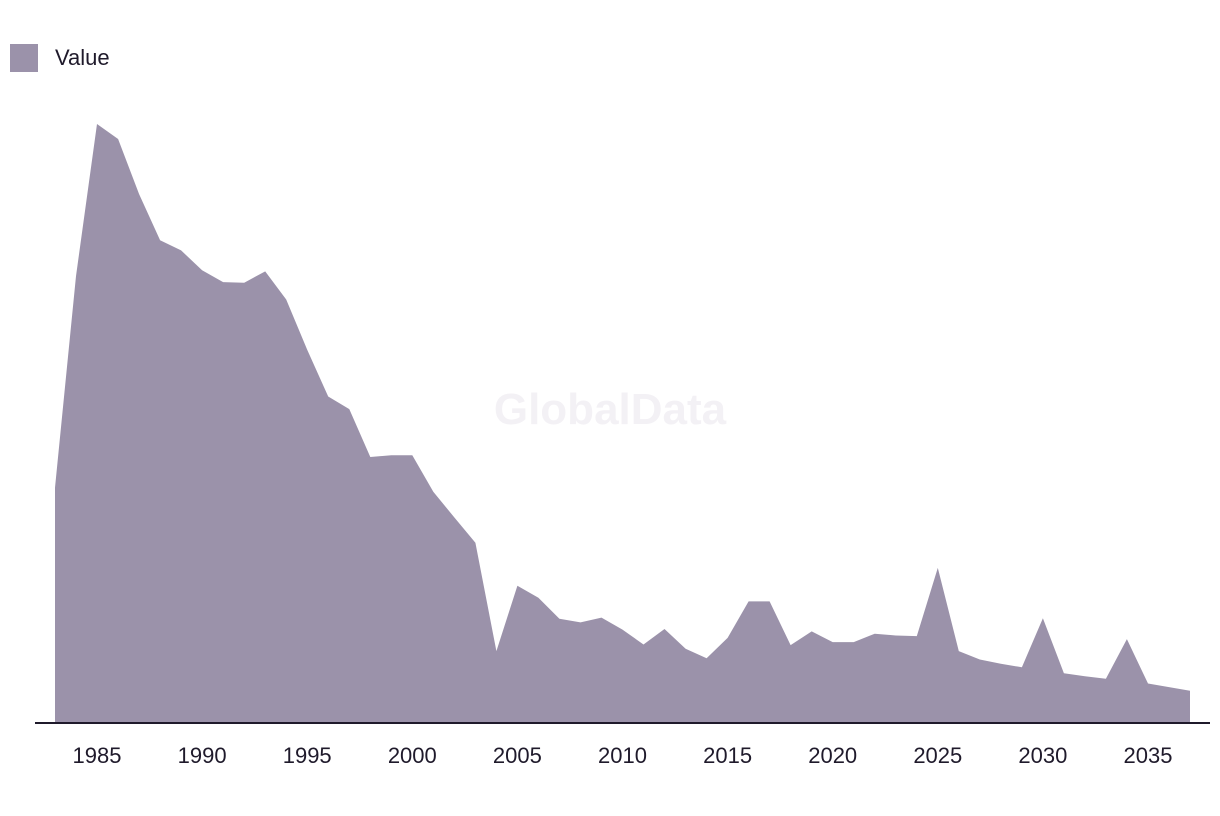 Image resolution: width=1220 pixels, height=816 pixels. What do you see at coordinates (307, 755) in the screenshot?
I see `x-tick-label: 1995` at bounding box center [307, 755].